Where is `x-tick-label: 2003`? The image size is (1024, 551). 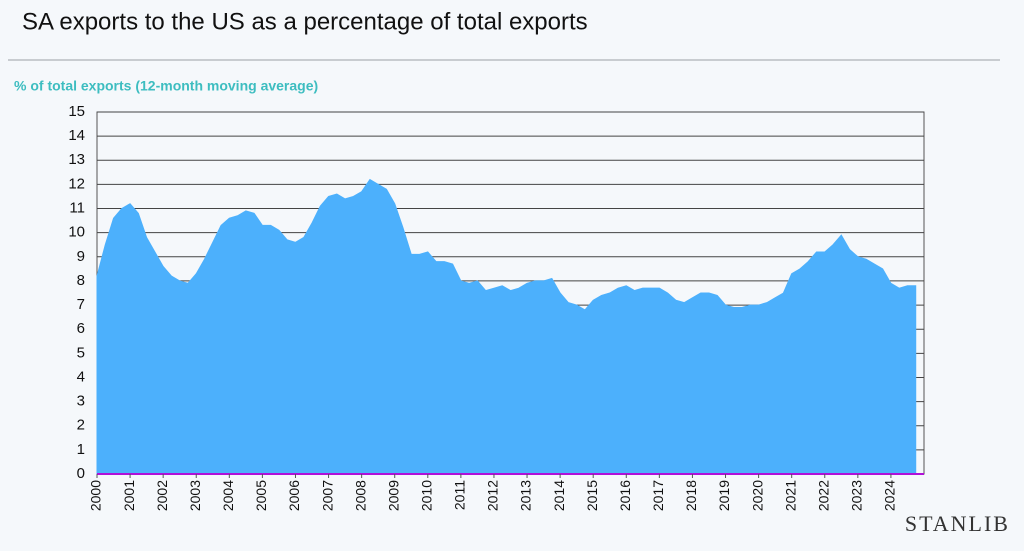
x-tick-label: 2003 is located at coordinates (195, 495).